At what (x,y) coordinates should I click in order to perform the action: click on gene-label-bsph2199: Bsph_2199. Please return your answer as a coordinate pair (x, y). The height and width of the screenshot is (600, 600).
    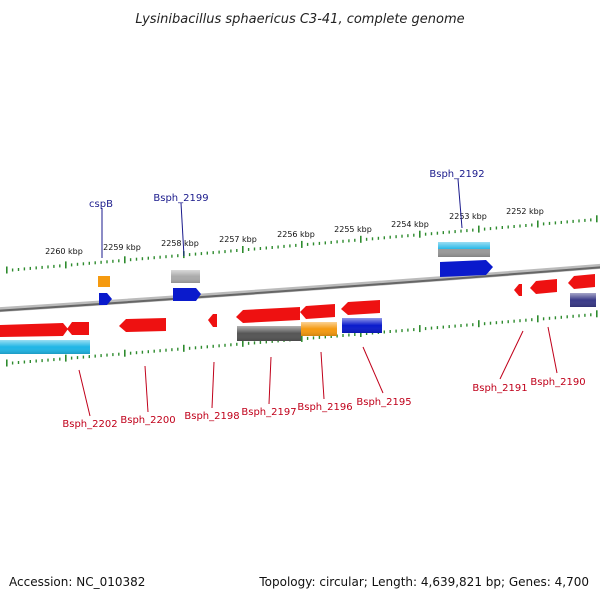
    Looking at the image, I should click on (180, 198).